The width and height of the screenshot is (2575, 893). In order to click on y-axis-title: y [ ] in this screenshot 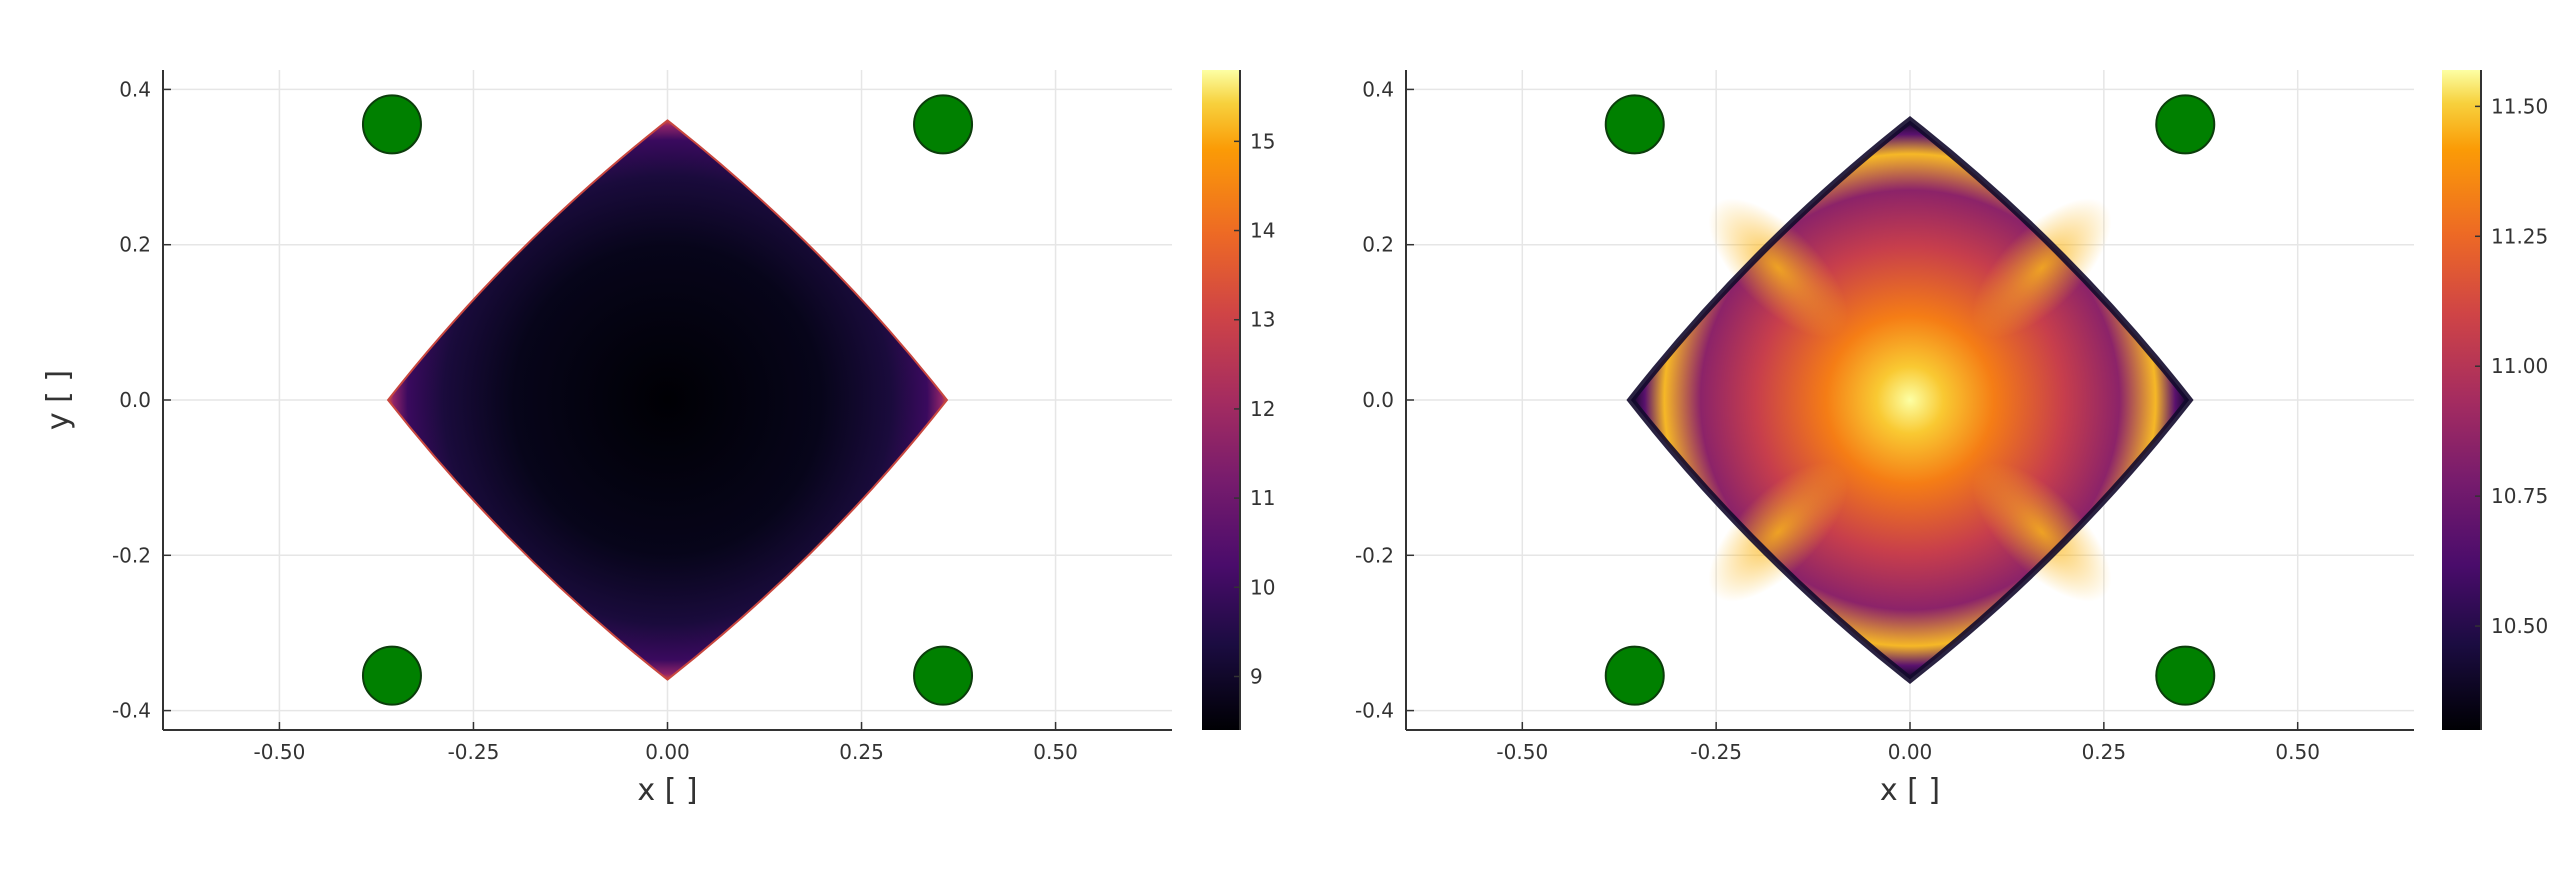, I will do `click(58, 400)`.